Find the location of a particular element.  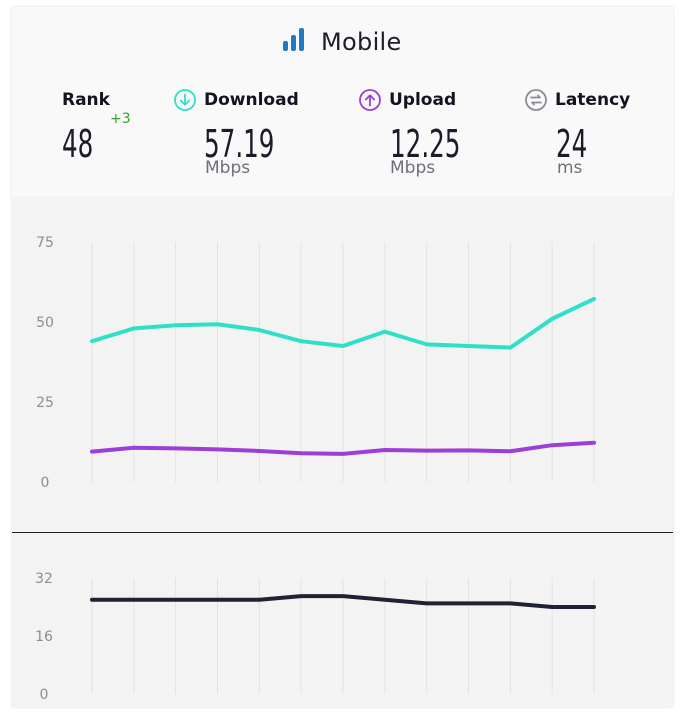

arrow-down-circle-icon is located at coordinates (185, 100).